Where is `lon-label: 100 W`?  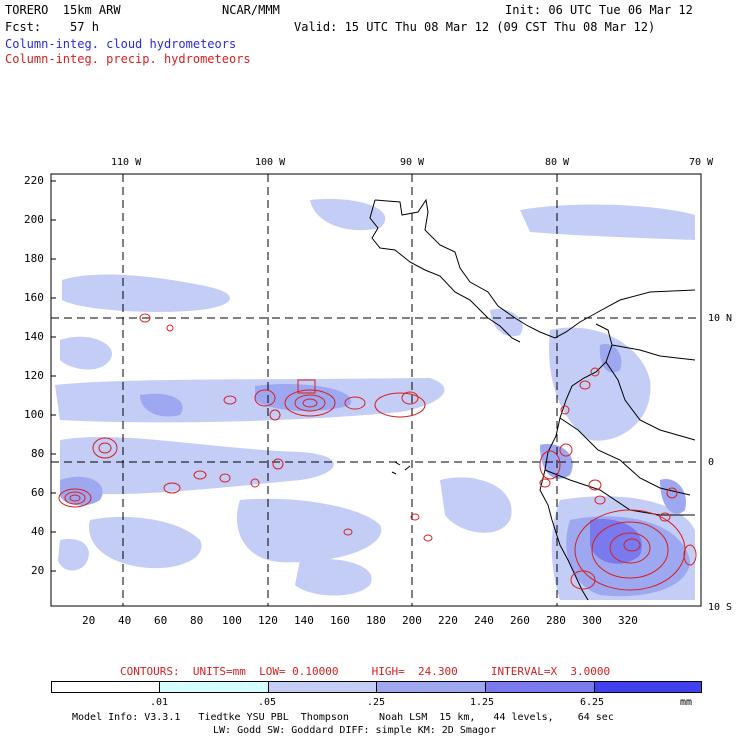
lon-label: 100 W is located at coordinates (270, 162).